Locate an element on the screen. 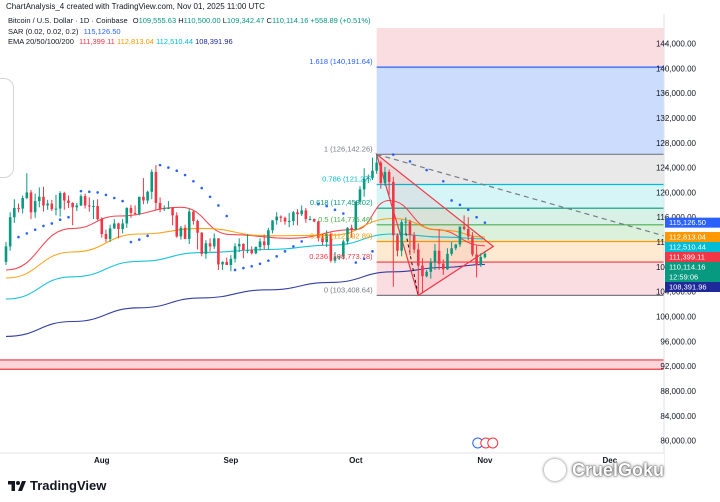 The width and height of the screenshot is (720, 502). fib-label-1: 1 (126,142.26) is located at coordinates (348, 148).